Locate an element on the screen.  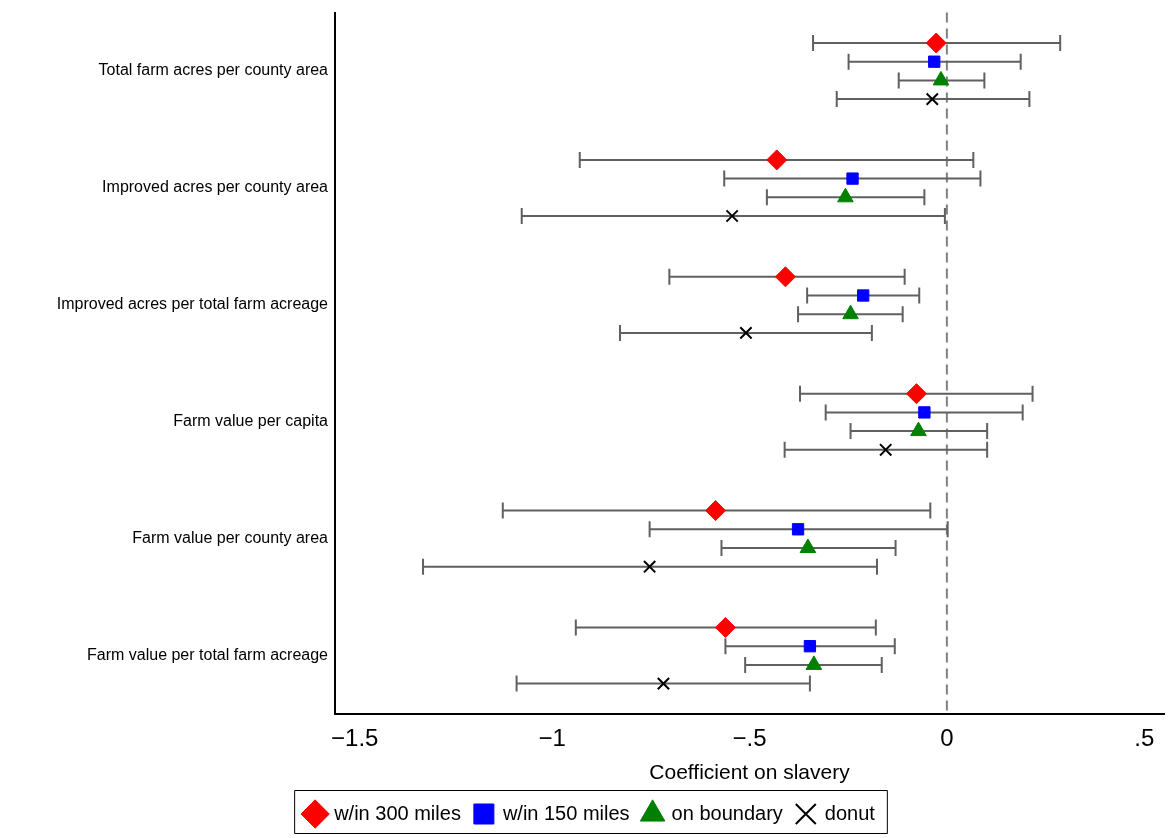
x-tick-label: −1.5 is located at coordinates (355, 738).